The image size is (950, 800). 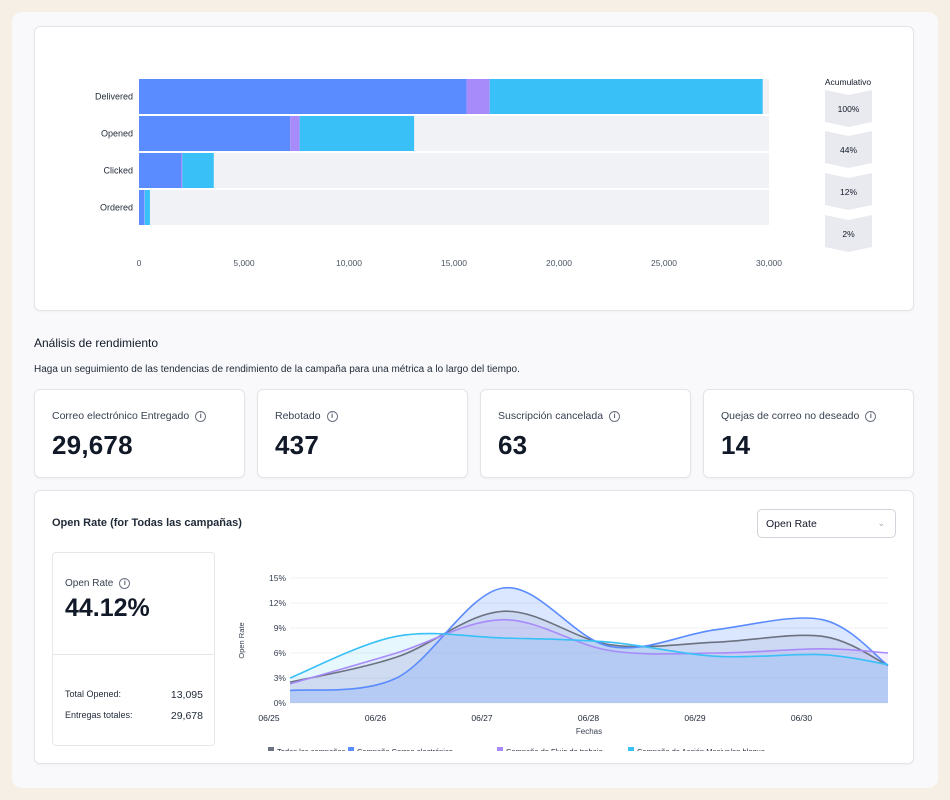 I want to click on legend-label: Todas las campañas, so click(x=311, y=749).